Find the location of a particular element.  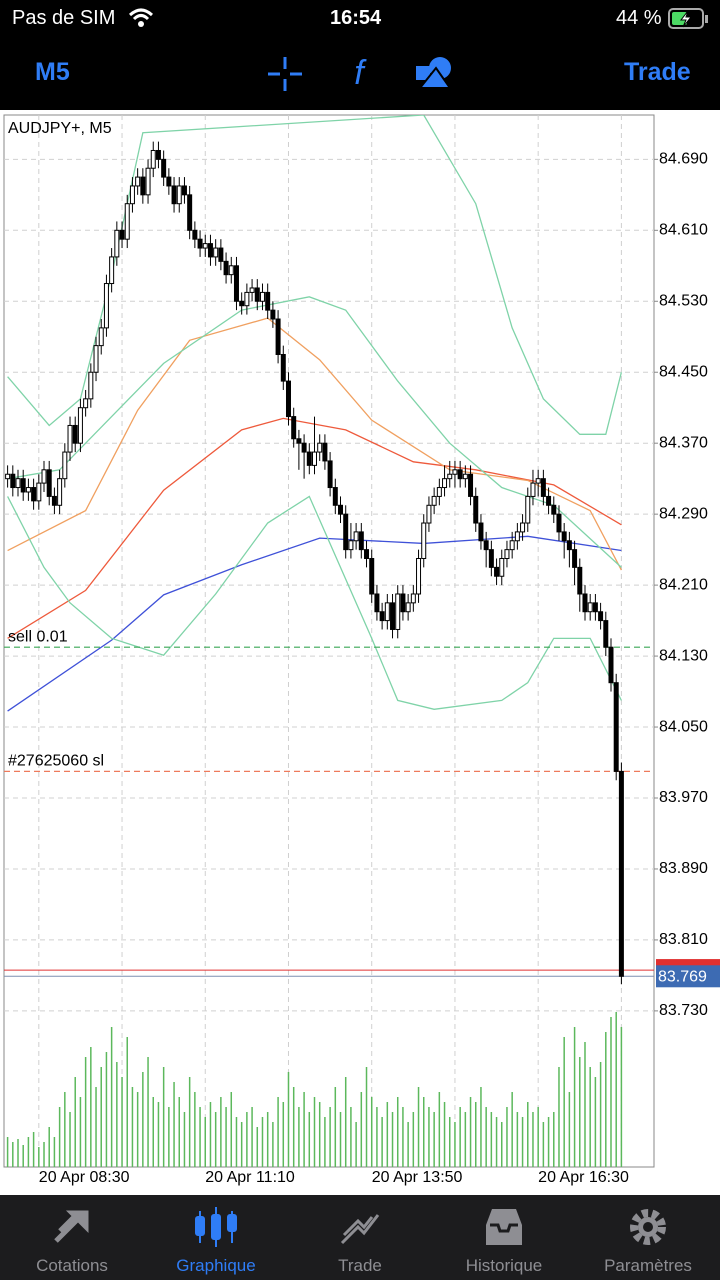

tab-label: Graphique is located at coordinates (216, 1265).